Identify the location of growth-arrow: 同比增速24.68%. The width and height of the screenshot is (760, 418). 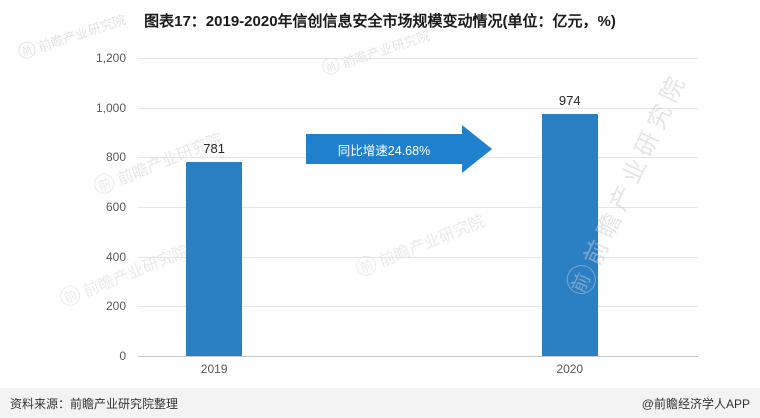
(399, 149).